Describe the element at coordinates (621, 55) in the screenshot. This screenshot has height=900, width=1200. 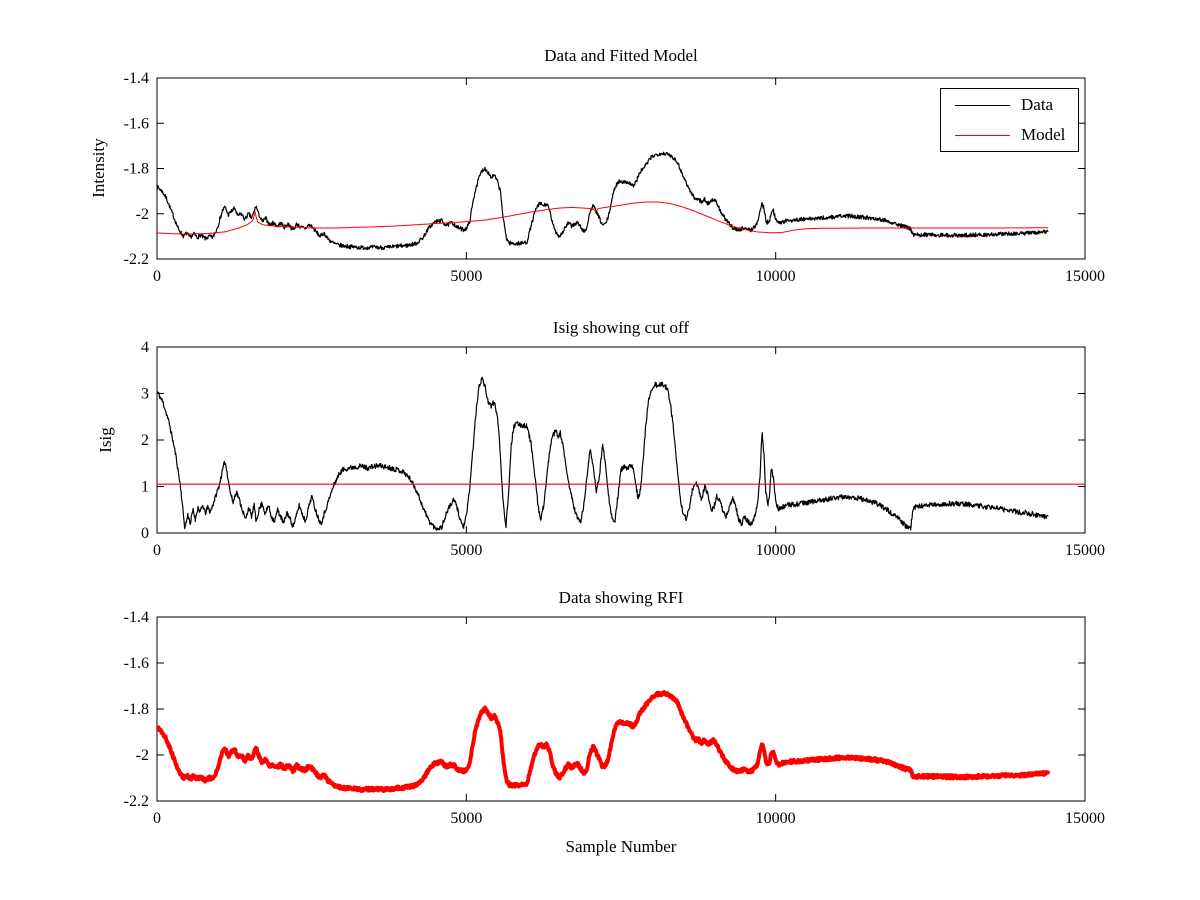
I see `subplot1-title: Data and Fitted Model` at that location.